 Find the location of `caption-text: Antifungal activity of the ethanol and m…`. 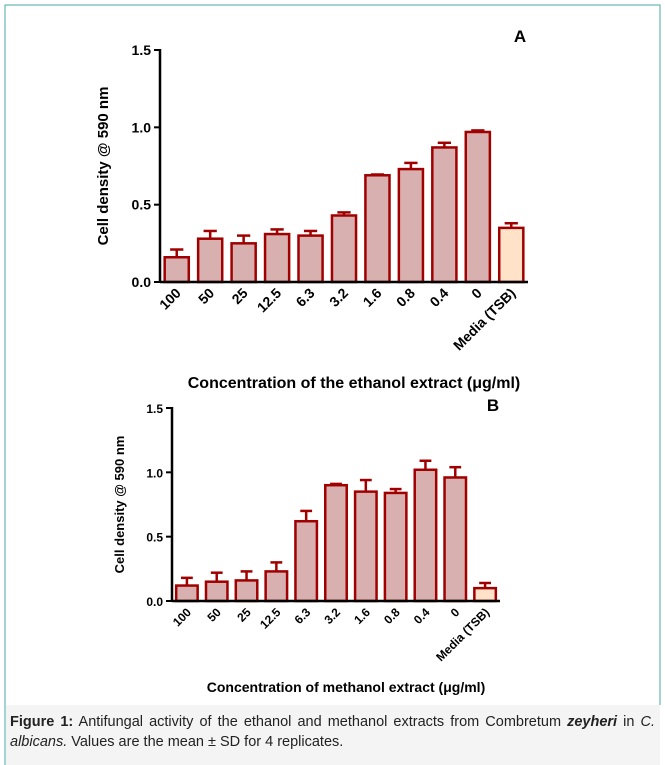

caption-text: Antifungal activity of the ethanol and m… is located at coordinates (320, 722).